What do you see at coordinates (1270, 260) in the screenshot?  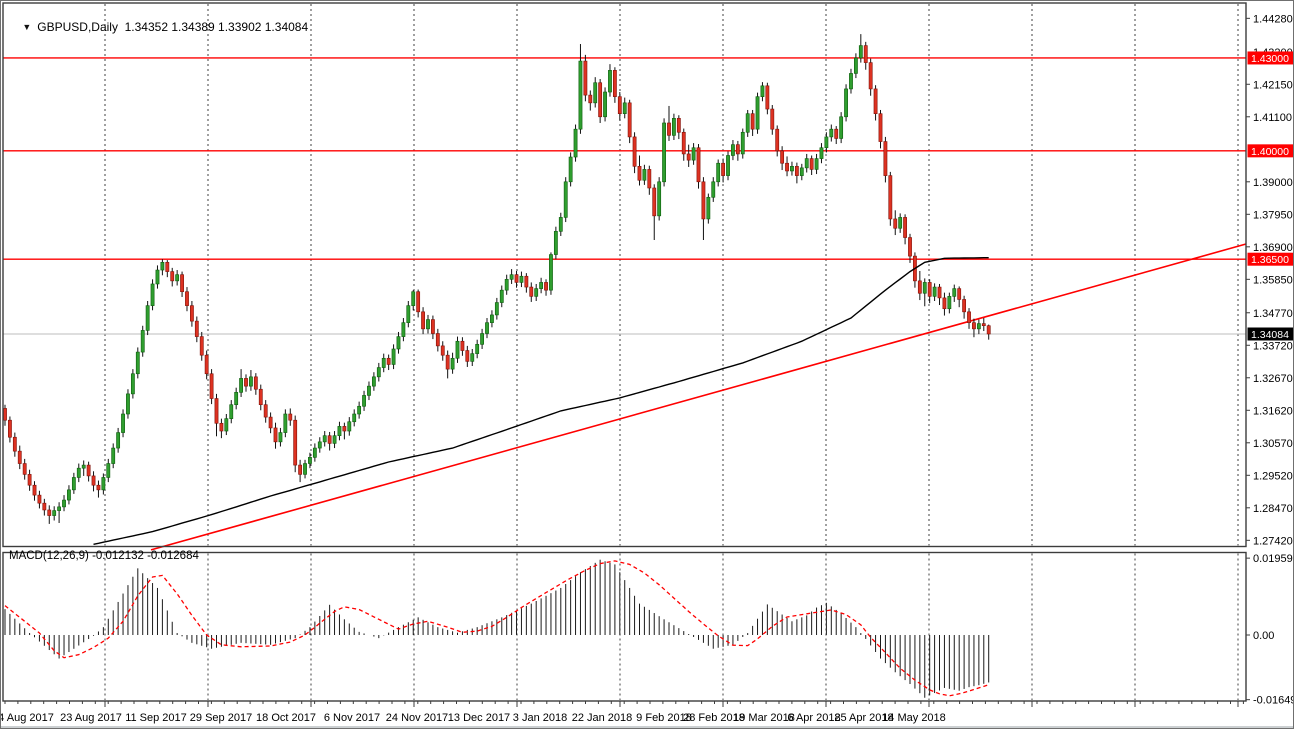 I see `price-badge-label: 1.36500` at bounding box center [1270, 260].